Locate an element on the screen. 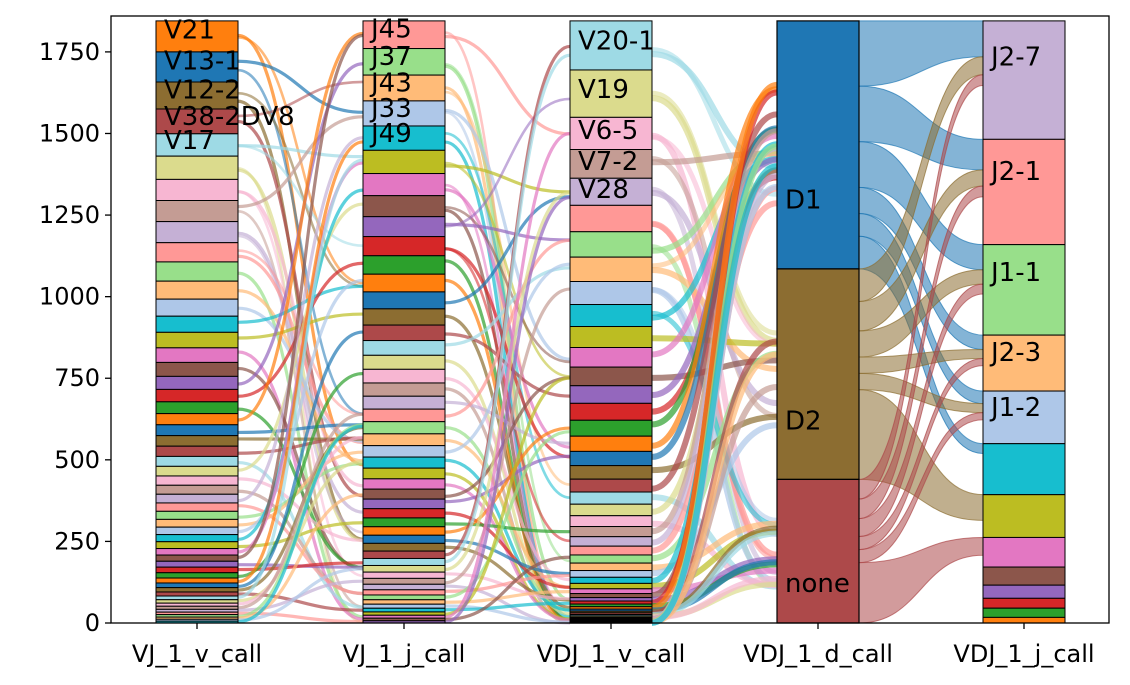 The image size is (1130, 685). y-tick-label-500: 500 is located at coordinates (77, 460).